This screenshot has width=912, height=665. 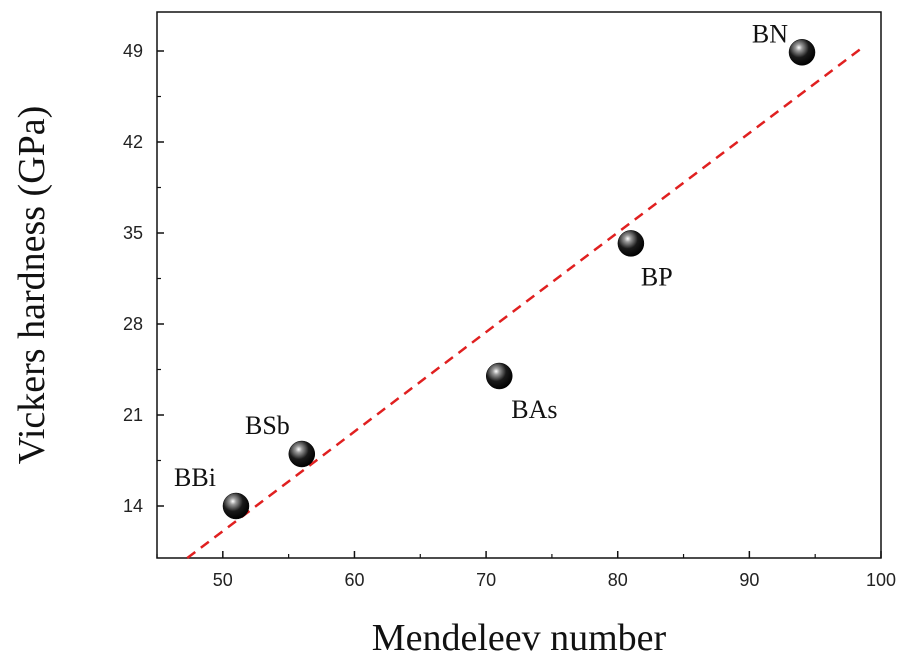 What do you see at coordinates (534, 409) in the screenshot?
I see `point-label-bas: BAs` at bounding box center [534, 409].